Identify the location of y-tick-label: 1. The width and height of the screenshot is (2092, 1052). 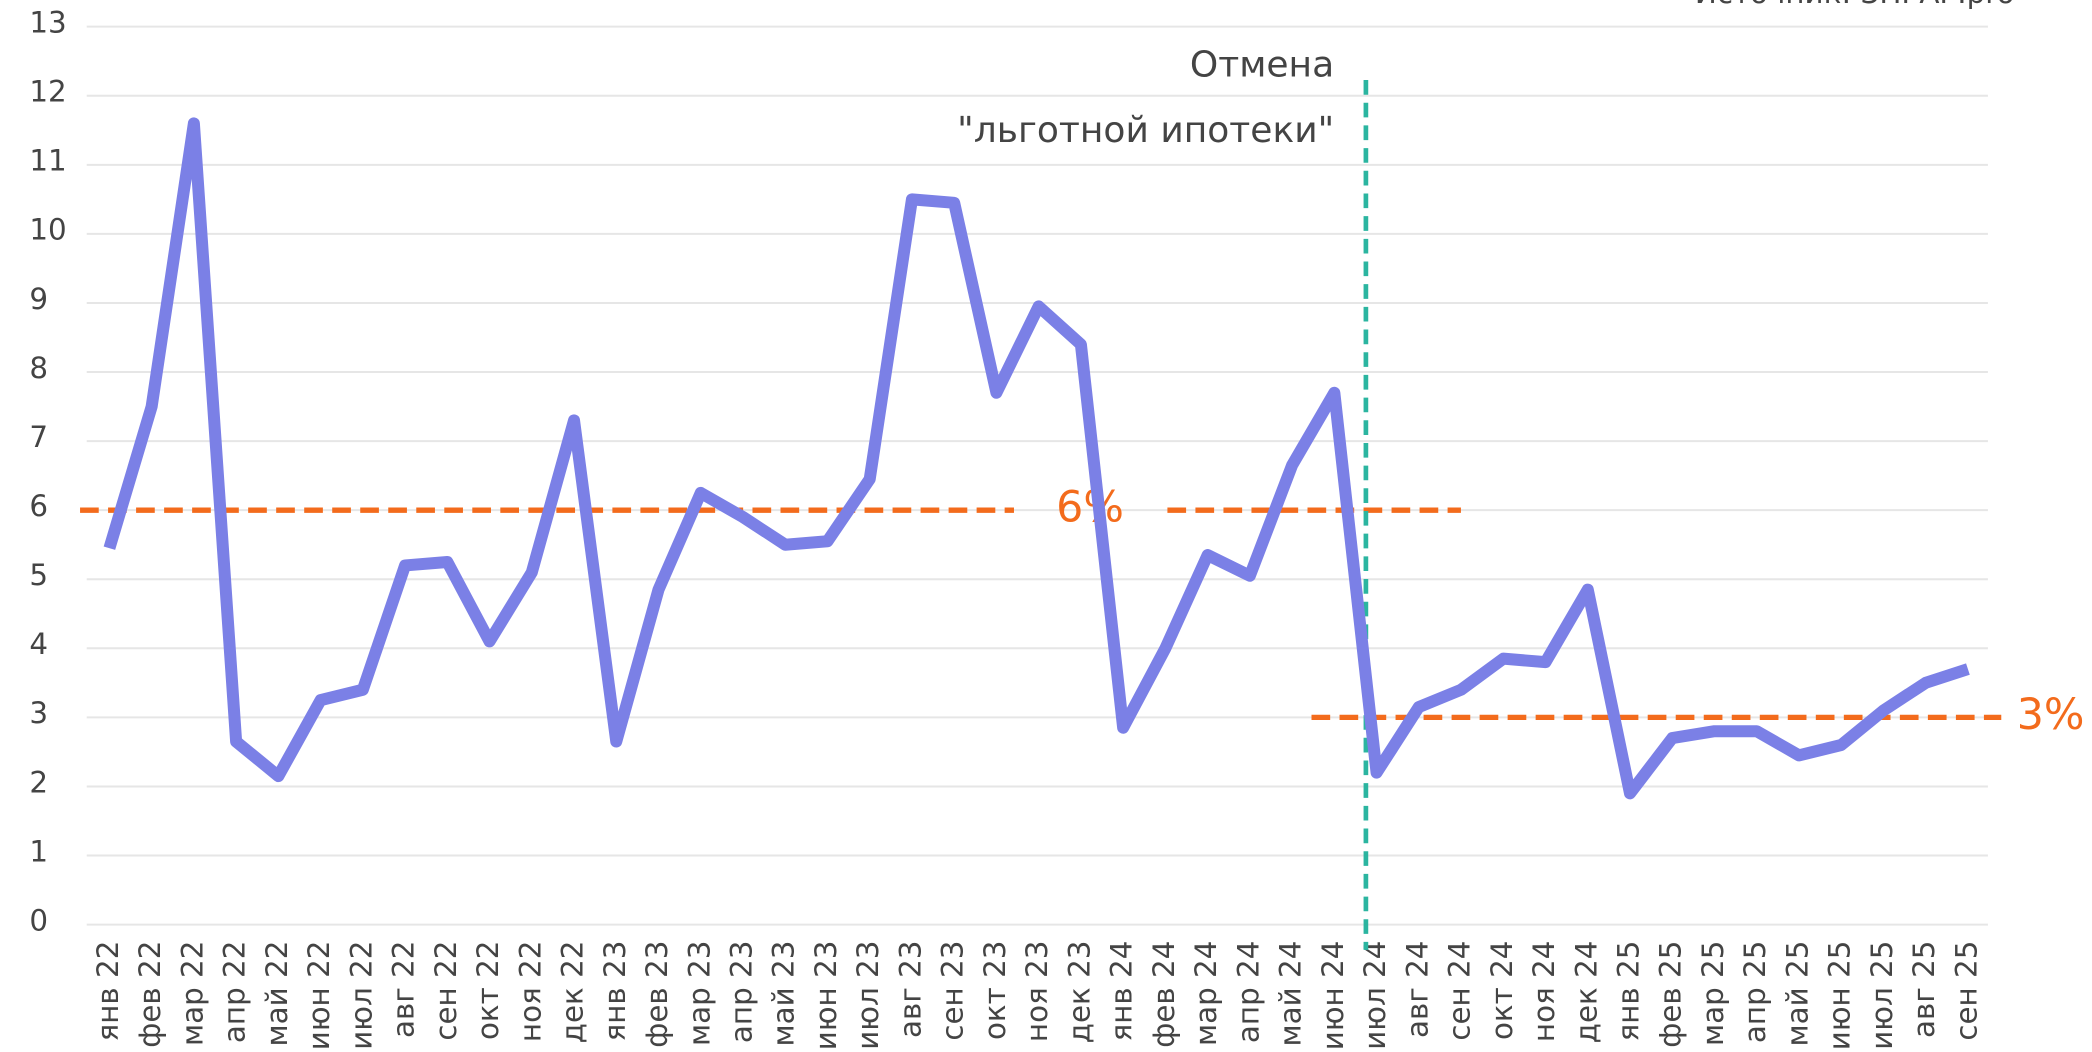
(38, 851).